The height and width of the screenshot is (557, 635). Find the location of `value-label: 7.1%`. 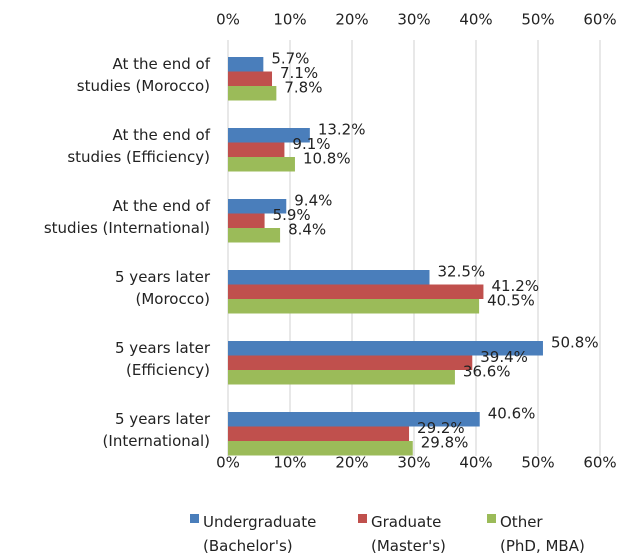

value-label: 7.1% is located at coordinates (299, 73).